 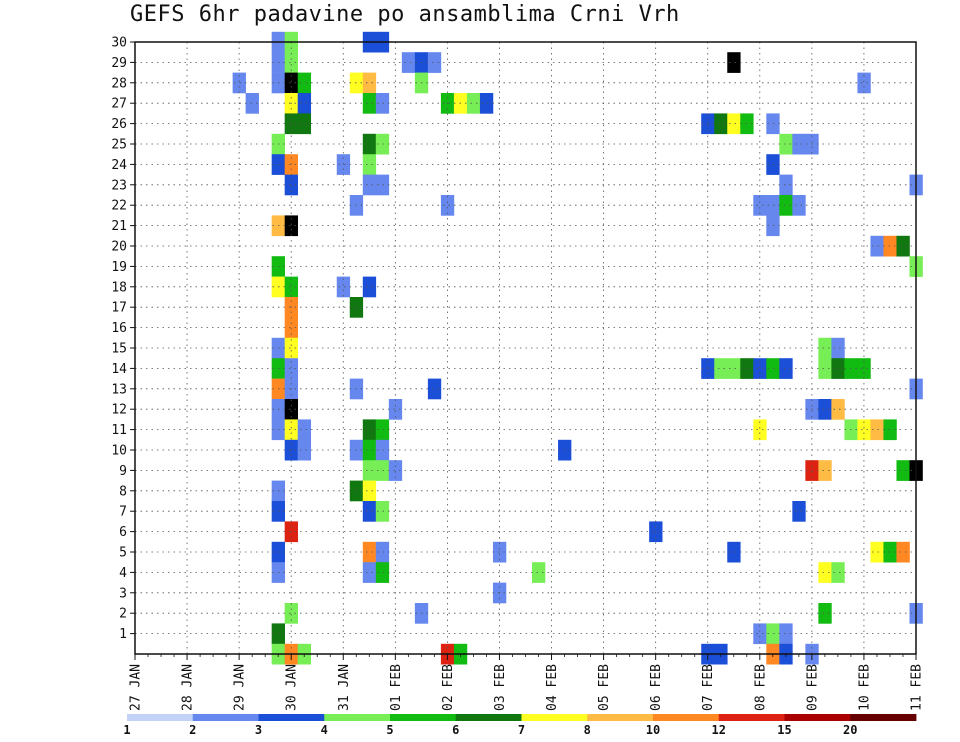 What do you see at coordinates (604, 687) in the screenshot?
I see `x-tick-label: 05 FEB` at bounding box center [604, 687].